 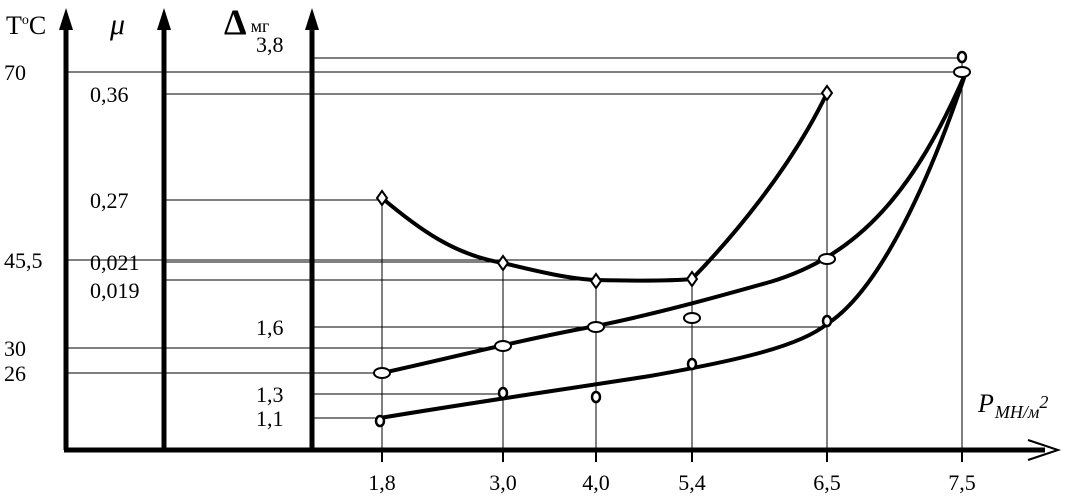 I want to click on delta-axis-arrow, so click(x=312, y=19).